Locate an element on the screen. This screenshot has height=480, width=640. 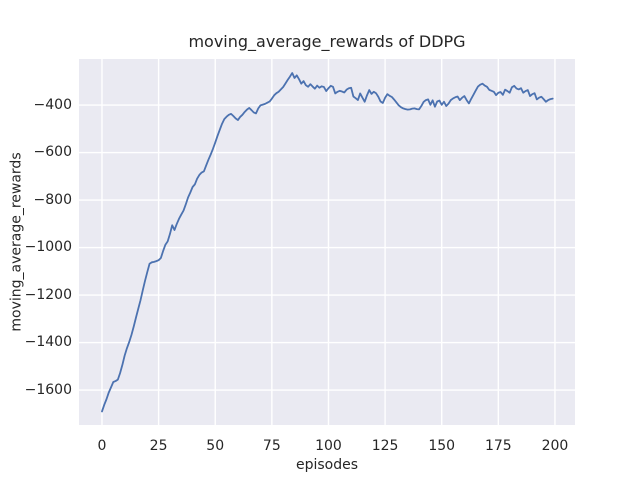
x-tick-label: 200 is located at coordinates (555, 446).